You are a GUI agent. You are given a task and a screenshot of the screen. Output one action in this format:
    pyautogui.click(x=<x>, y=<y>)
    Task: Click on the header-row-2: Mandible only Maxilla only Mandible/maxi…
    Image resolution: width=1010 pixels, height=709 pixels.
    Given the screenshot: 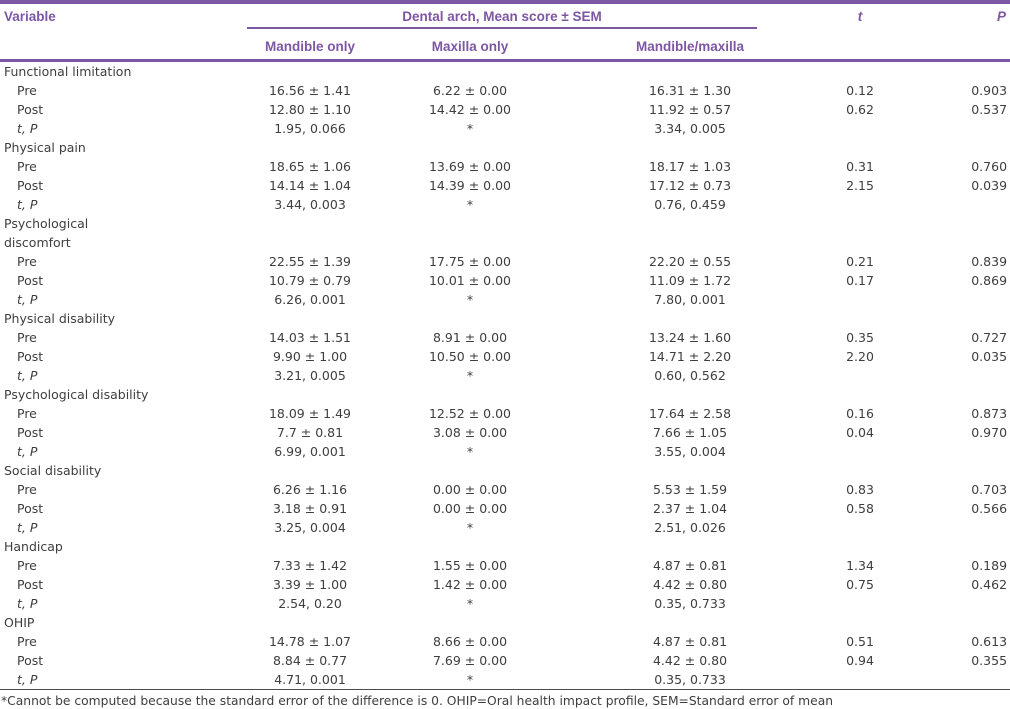 What is the action you would take?
    pyautogui.click(x=505, y=47)
    